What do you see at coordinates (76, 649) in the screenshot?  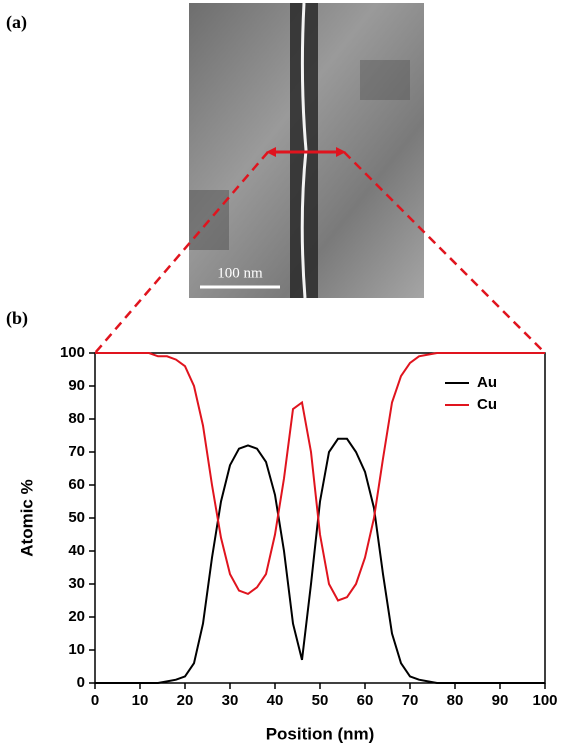 I see `y-tick-label: 10` at bounding box center [76, 649].